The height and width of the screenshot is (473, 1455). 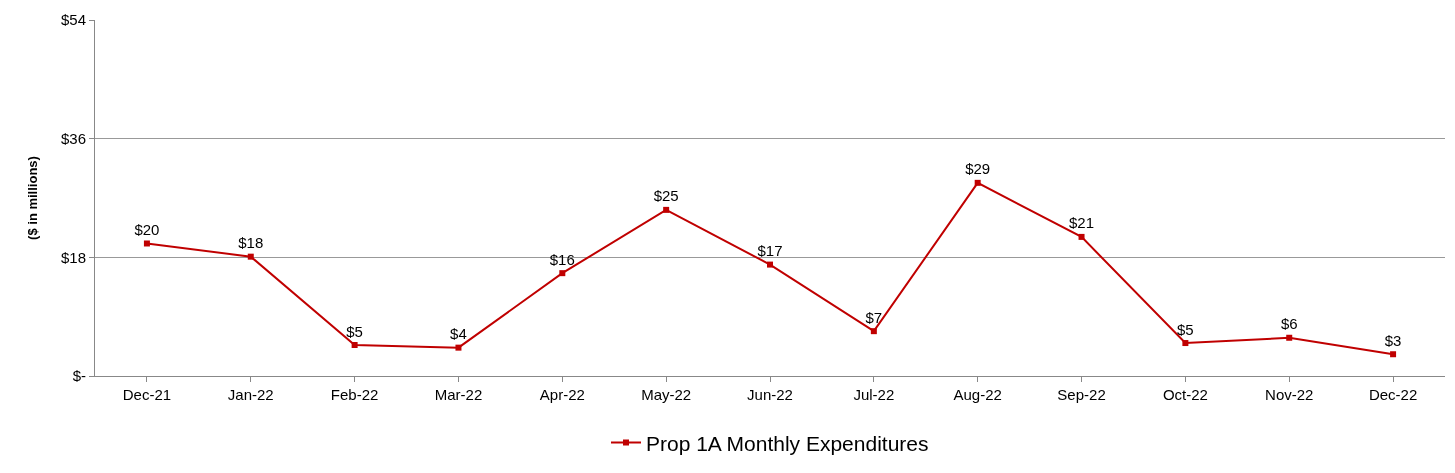 I want to click on y-tick-label: $54, so click(x=73, y=20).